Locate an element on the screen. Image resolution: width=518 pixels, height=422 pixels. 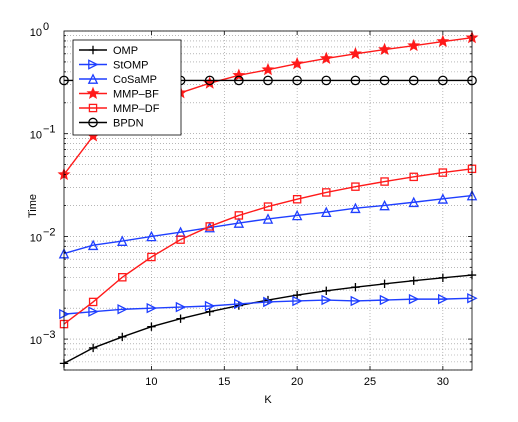
legend: OMP StOMP CoSaMP MMP–BF MMP–DF BPDN is located at coordinates (127, 87).